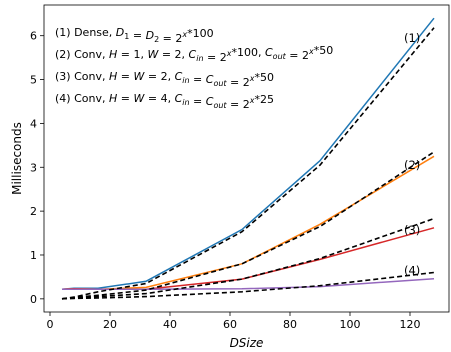 The width and height of the screenshot is (451, 352). What do you see at coordinates (33, 167) in the screenshot?
I see `y-tick-label: 3` at bounding box center [33, 167].